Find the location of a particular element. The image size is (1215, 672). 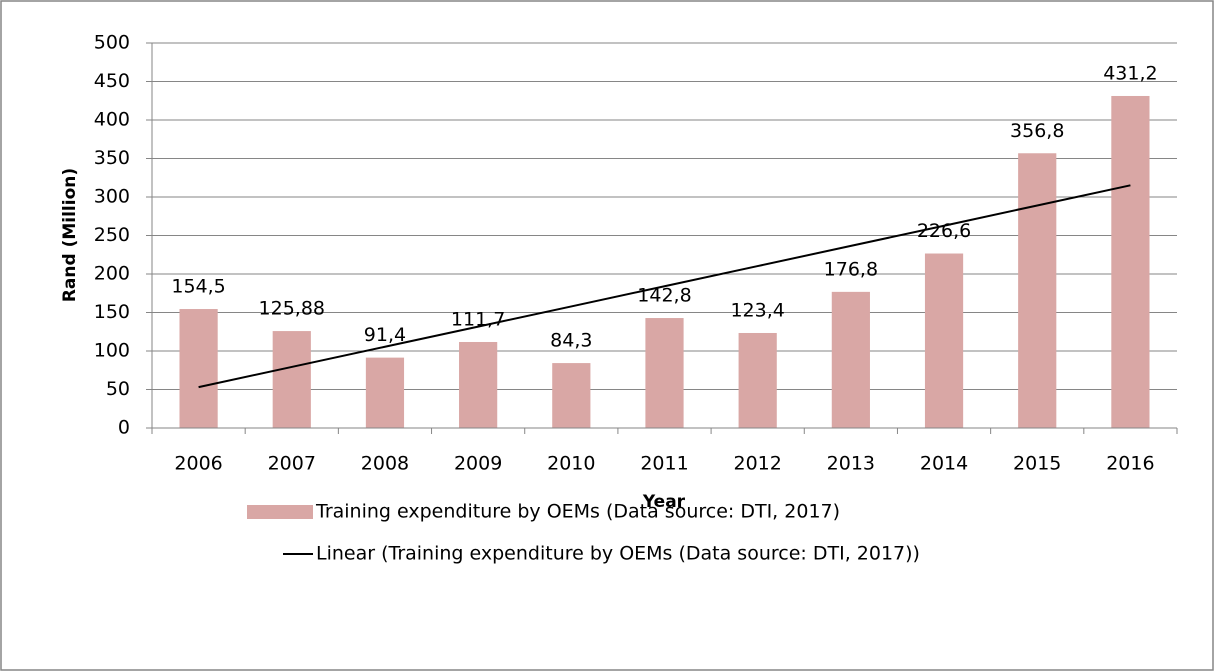

y-tick-label: 300 is located at coordinates (112, 197).